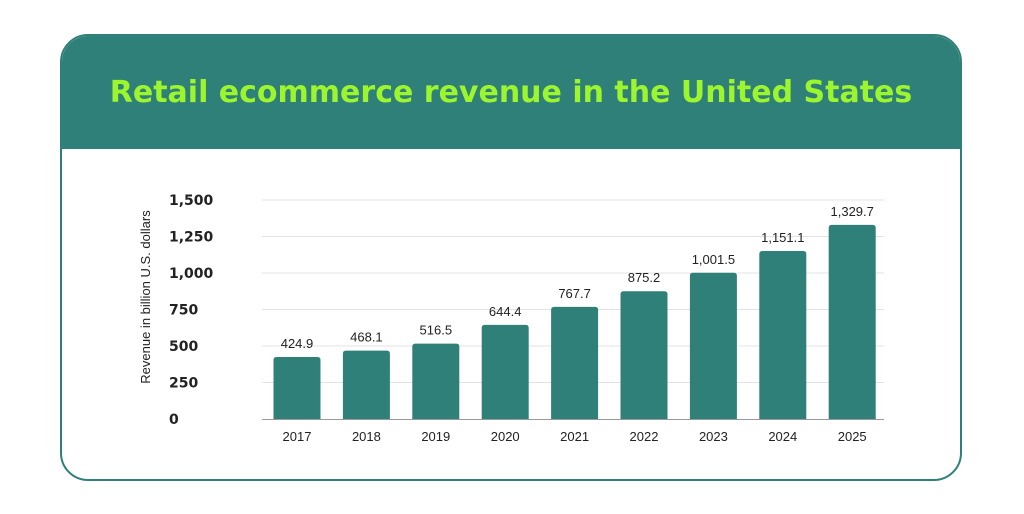 Image resolution: width=1024 pixels, height=514 pixels. Describe the element at coordinates (713, 436) in the screenshot. I see `x-tick-label-2023: 2023` at that location.